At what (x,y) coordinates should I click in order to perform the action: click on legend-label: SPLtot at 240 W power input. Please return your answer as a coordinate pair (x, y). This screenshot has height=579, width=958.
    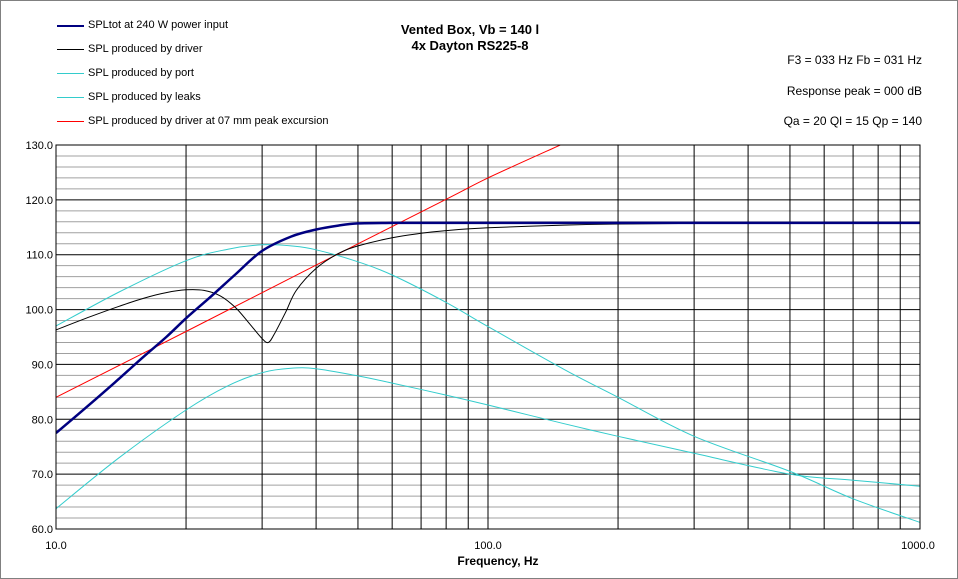
    Looking at the image, I should click on (158, 25).